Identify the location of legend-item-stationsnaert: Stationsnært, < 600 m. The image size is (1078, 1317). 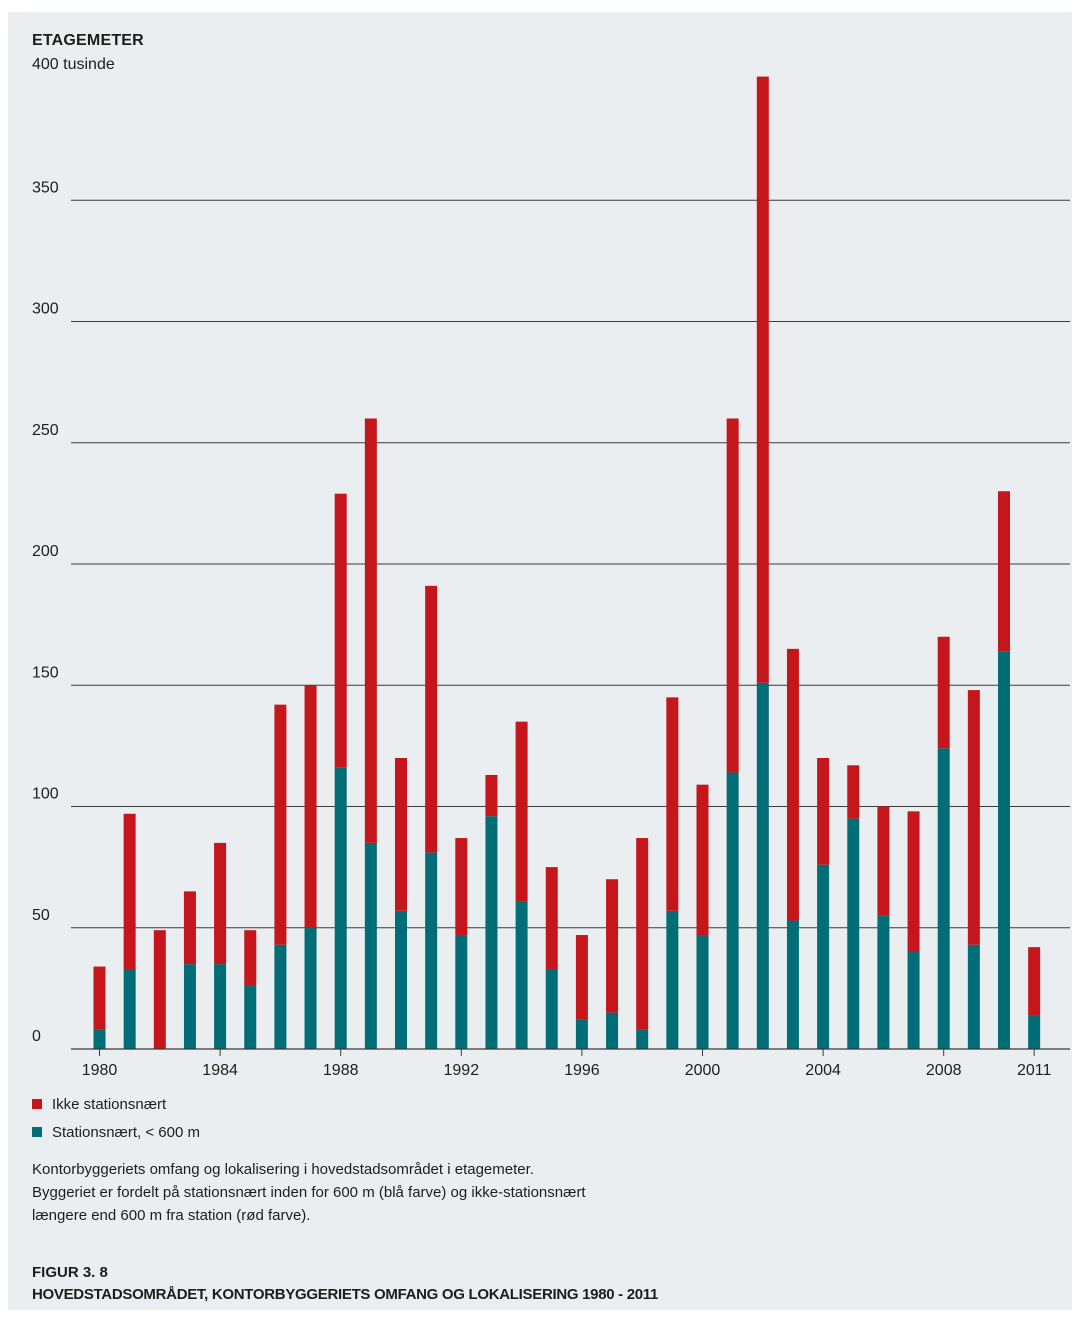
(116, 1132).